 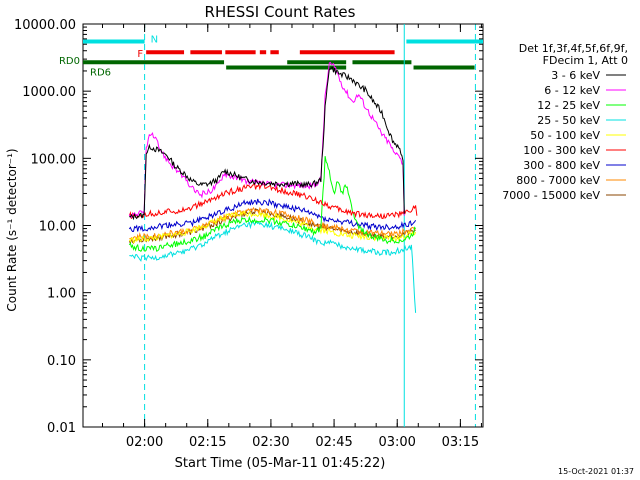 I want to click on state-bar-label: RD0, so click(x=69, y=61).